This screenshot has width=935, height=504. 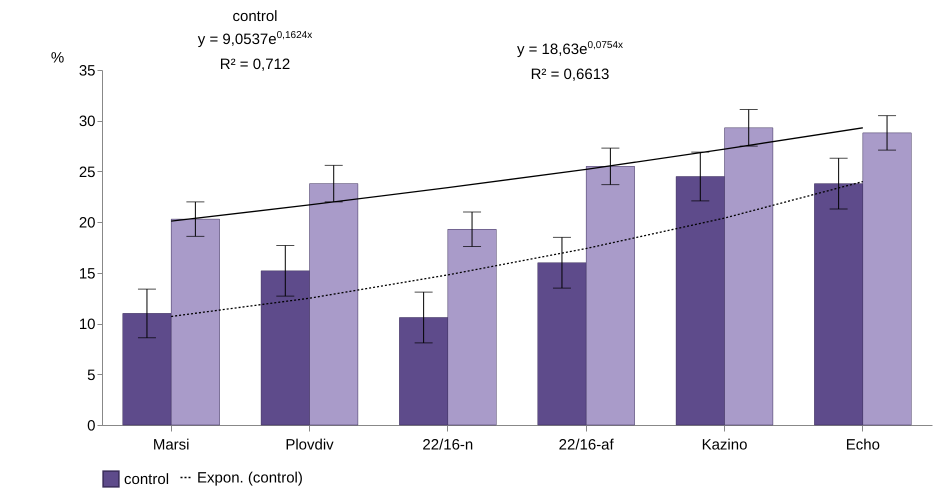 What do you see at coordinates (255, 39) in the screenshot?
I see `text: y = 9,0537e$^{0,1624x}$` at bounding box center [255, 39].